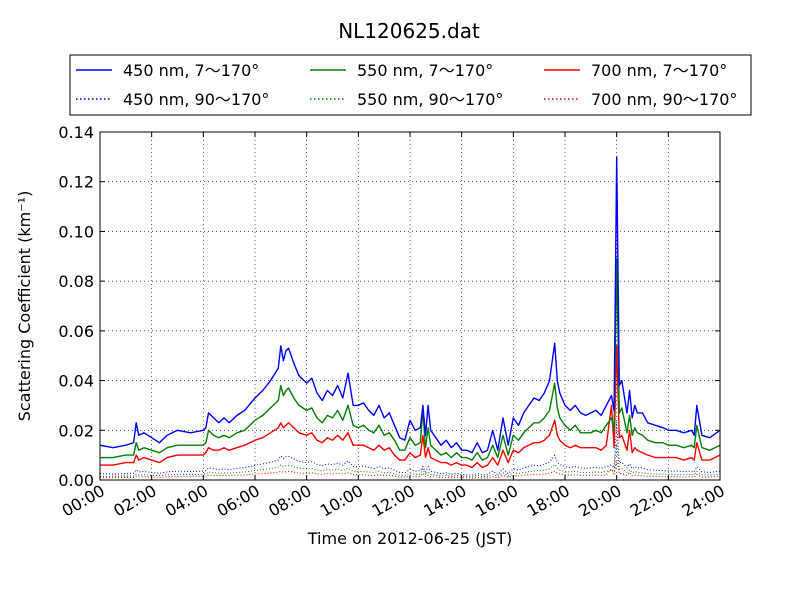 The width and height of the screenshot is (800, 600). Describe the element at coordinates (651, 501) in the screenshot. I see `x-tick-label: 22:00` at that location.